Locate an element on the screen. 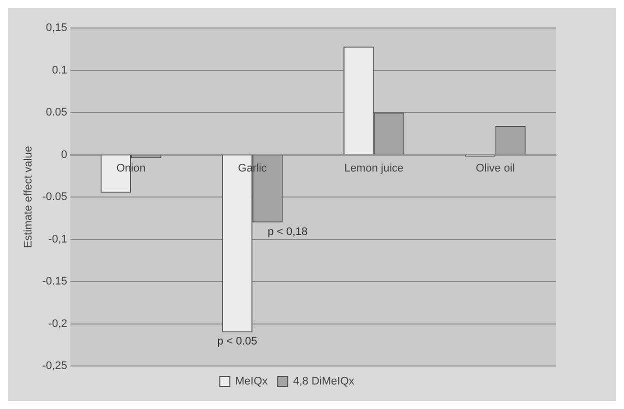 Image resolution: width=624 pixels, height=409 pixels. y-tick-label: 0.05 is located at coordinates (57, 112).